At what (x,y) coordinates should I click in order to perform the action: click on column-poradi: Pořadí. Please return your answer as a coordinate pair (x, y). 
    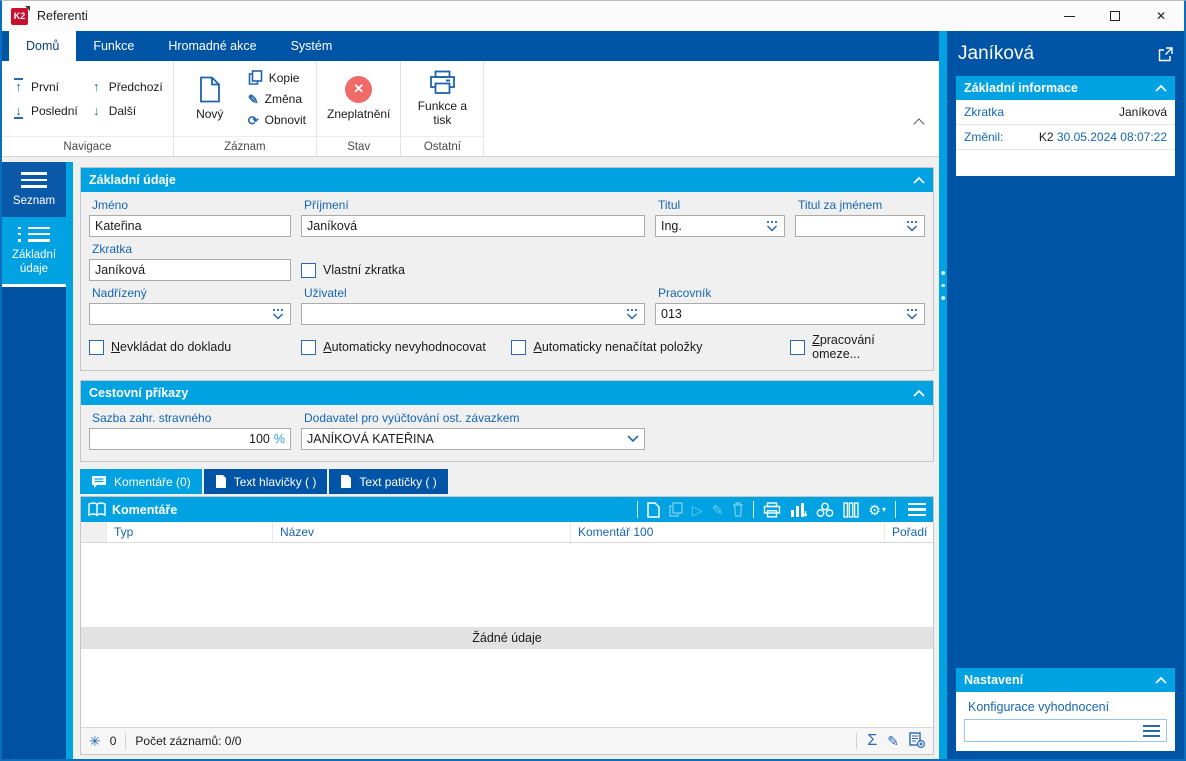
    Looking at the image, I should click on (910, 532).